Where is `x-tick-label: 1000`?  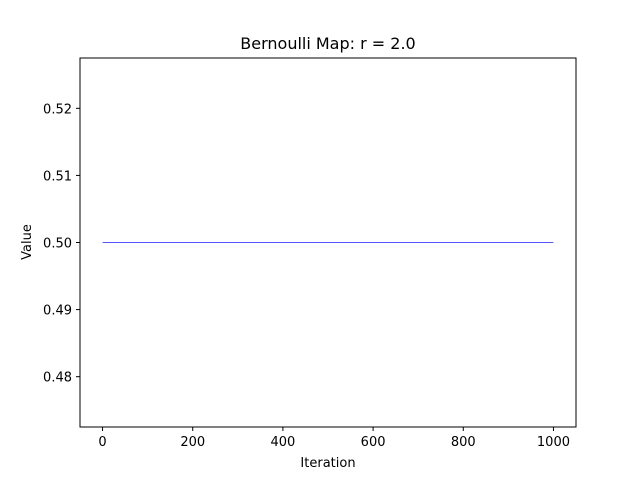
x-tick-label: 1000 is located at coordinates (553, 442).